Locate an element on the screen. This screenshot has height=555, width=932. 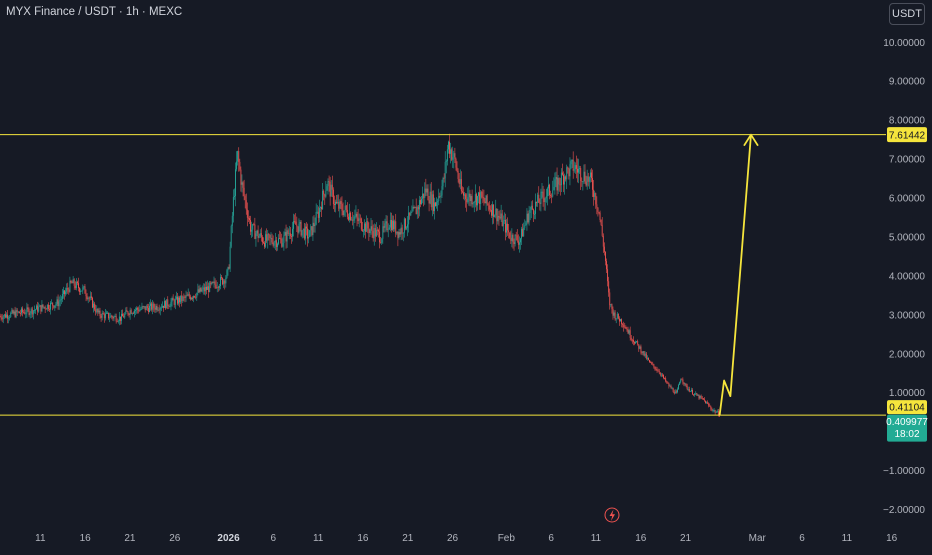
x-tick-label: 21 is located at coordinates (130, 538).